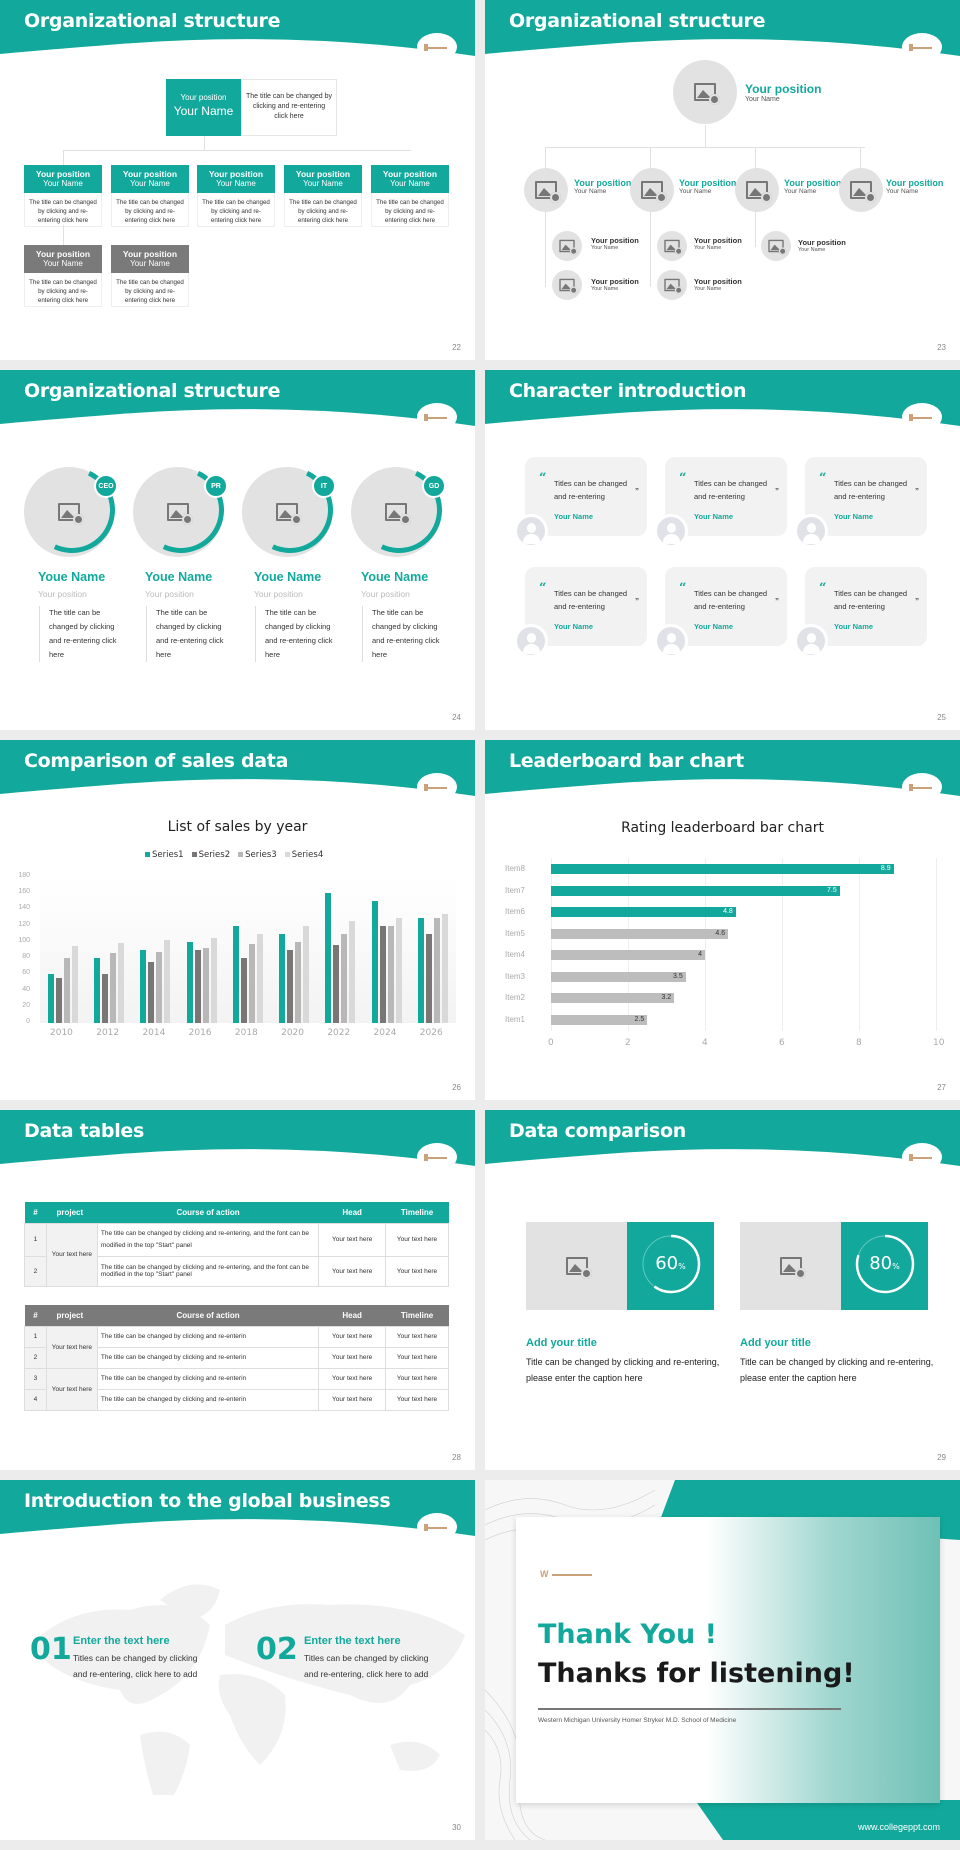 This screenshot has height=1850, width=960. What do you see at coordinates (670, 1266) in the screenshot?
I see `progress-ring-60: 60%` at bounding box center [670, 1266].